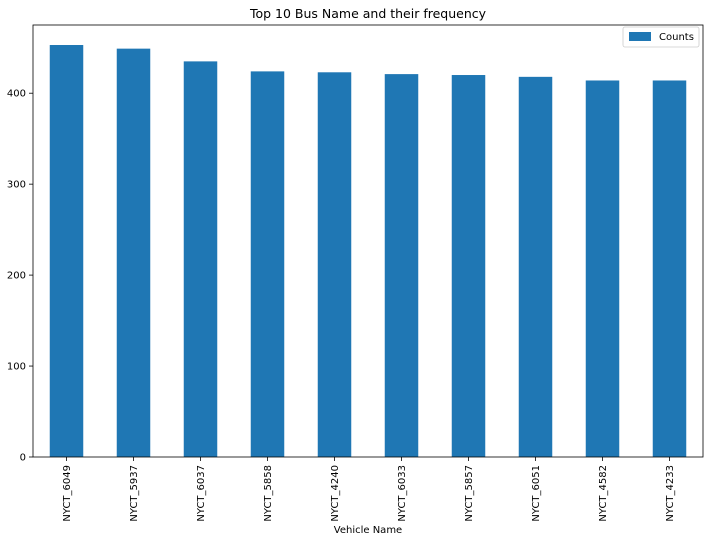  I want to click on x-tick-label: NYCT_4582, so click(603, 493).